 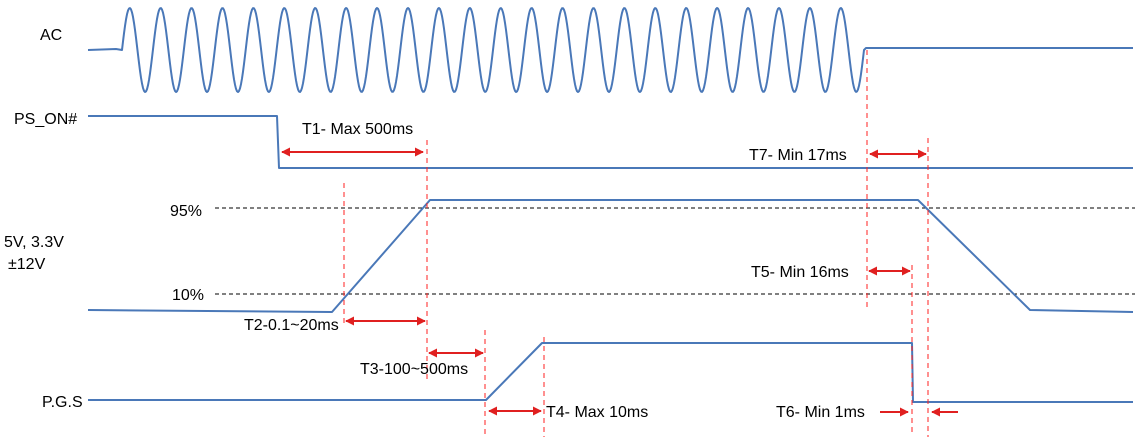 What do you see at coordinates (610, 142) in the screenshot?
I see `ps-on-waveform` at bounding box center [610, 142].